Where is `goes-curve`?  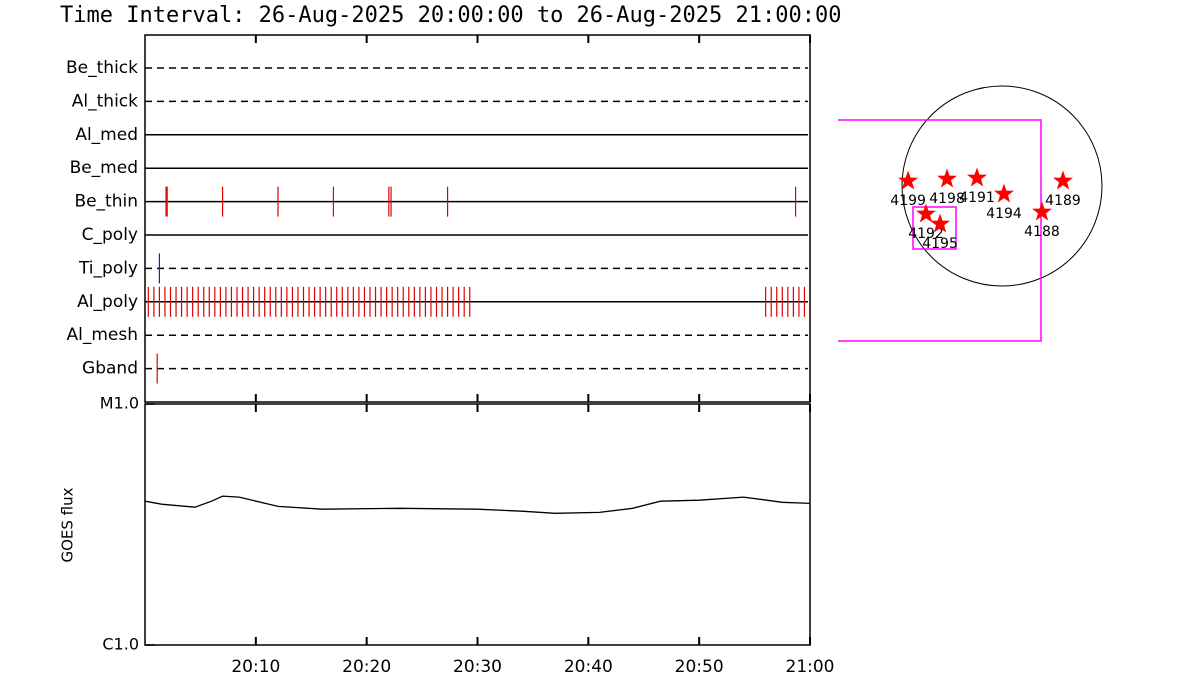 goes-curve is located at coordinates (477, 504).